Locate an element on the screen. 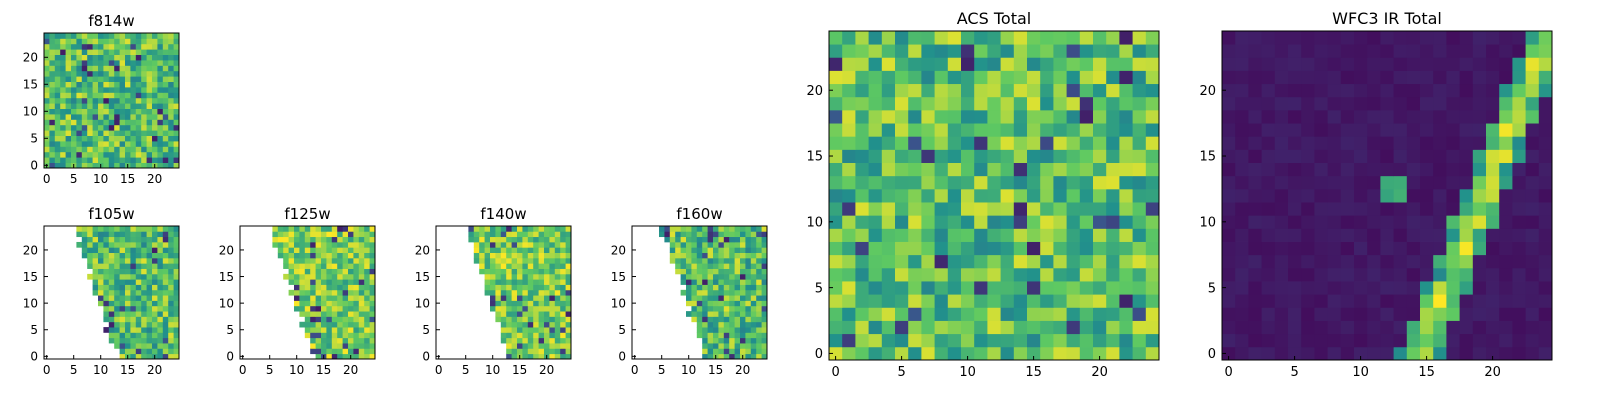 The height and width of the screenshot is (400, 1600). heatmap-cells is located at coordinates (713, 293).